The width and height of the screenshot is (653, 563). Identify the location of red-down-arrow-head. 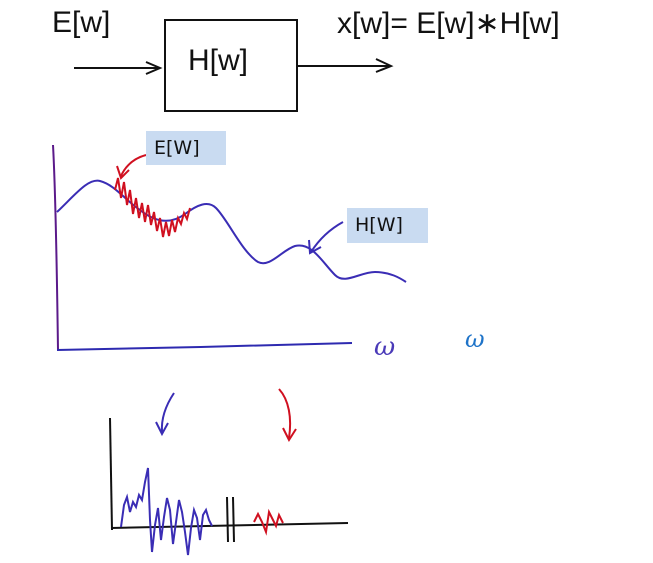
(289, 435).